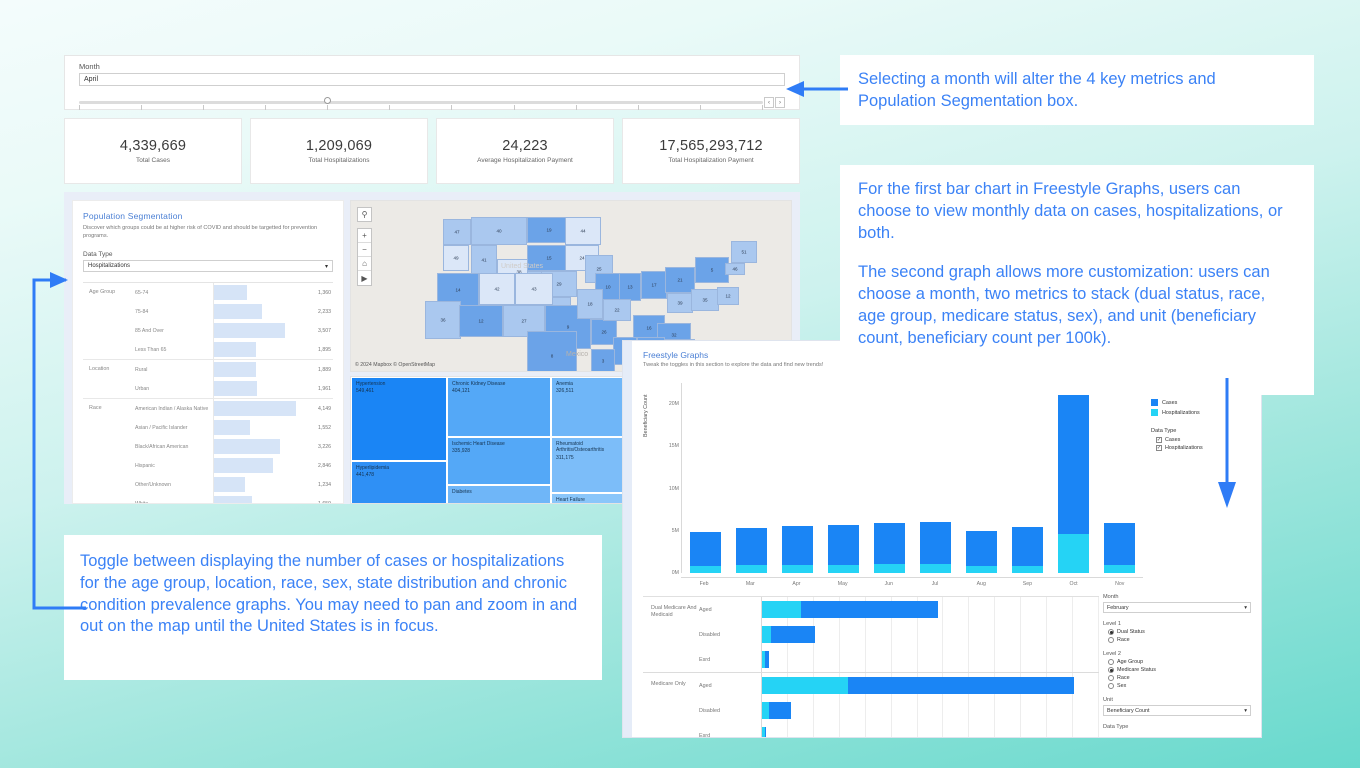 This screenshot has width=1360, height=768. I want to click on treemap-tile: Hyperlipidemia 441,478, so click(399, 482).